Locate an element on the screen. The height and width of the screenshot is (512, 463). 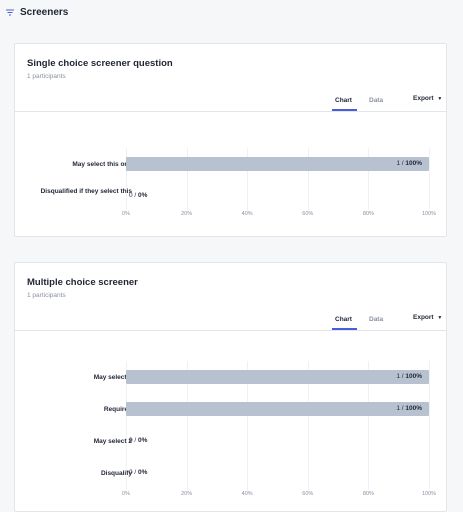
category-label: Disqualify is located at coordinates (116, 473).